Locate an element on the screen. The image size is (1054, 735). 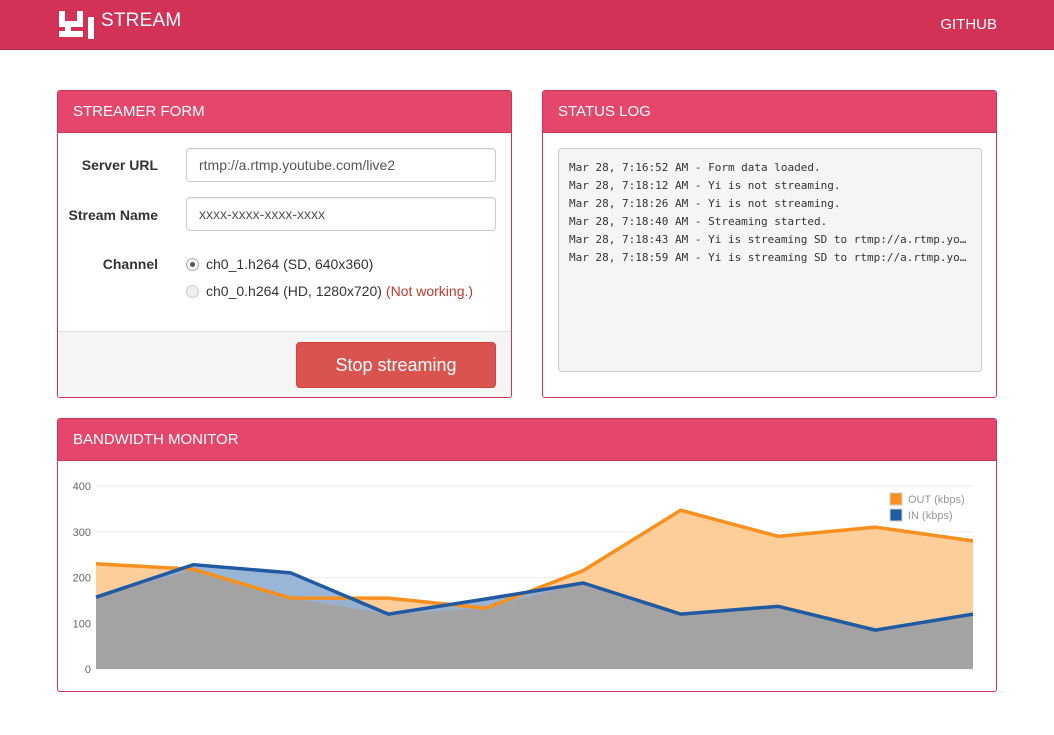
y-tick-label: 200 is located at coordinates (82, 579).